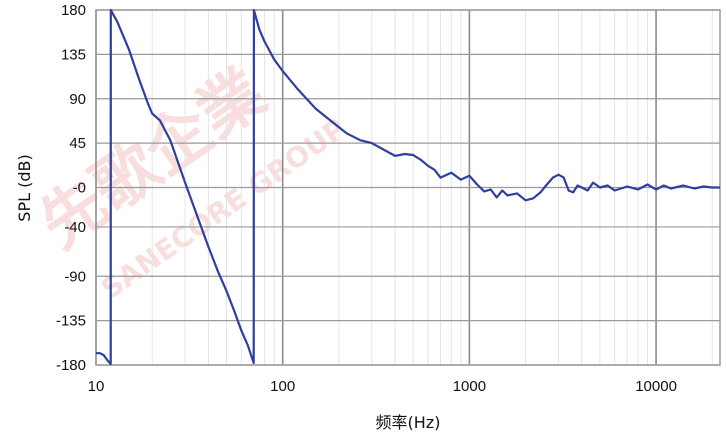 The height and width of the screenshot is (438, 726). I want to click on y-tick-label: -180, so click(71, 365).